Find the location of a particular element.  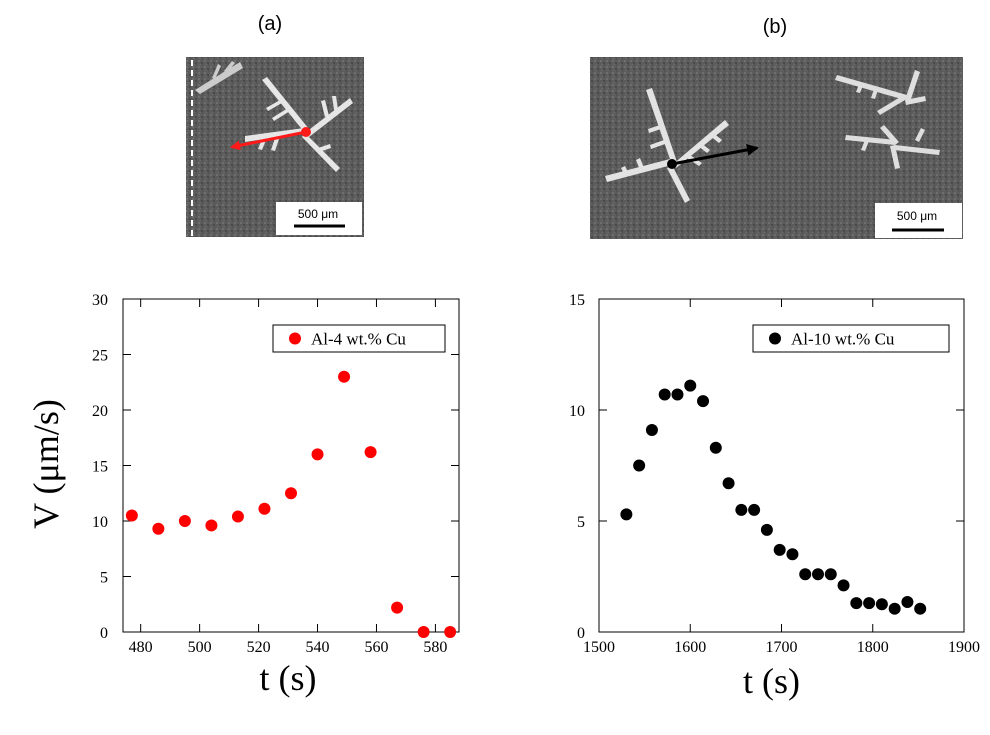

x-tick-label: 1600 is located at coordinates (690, 647).